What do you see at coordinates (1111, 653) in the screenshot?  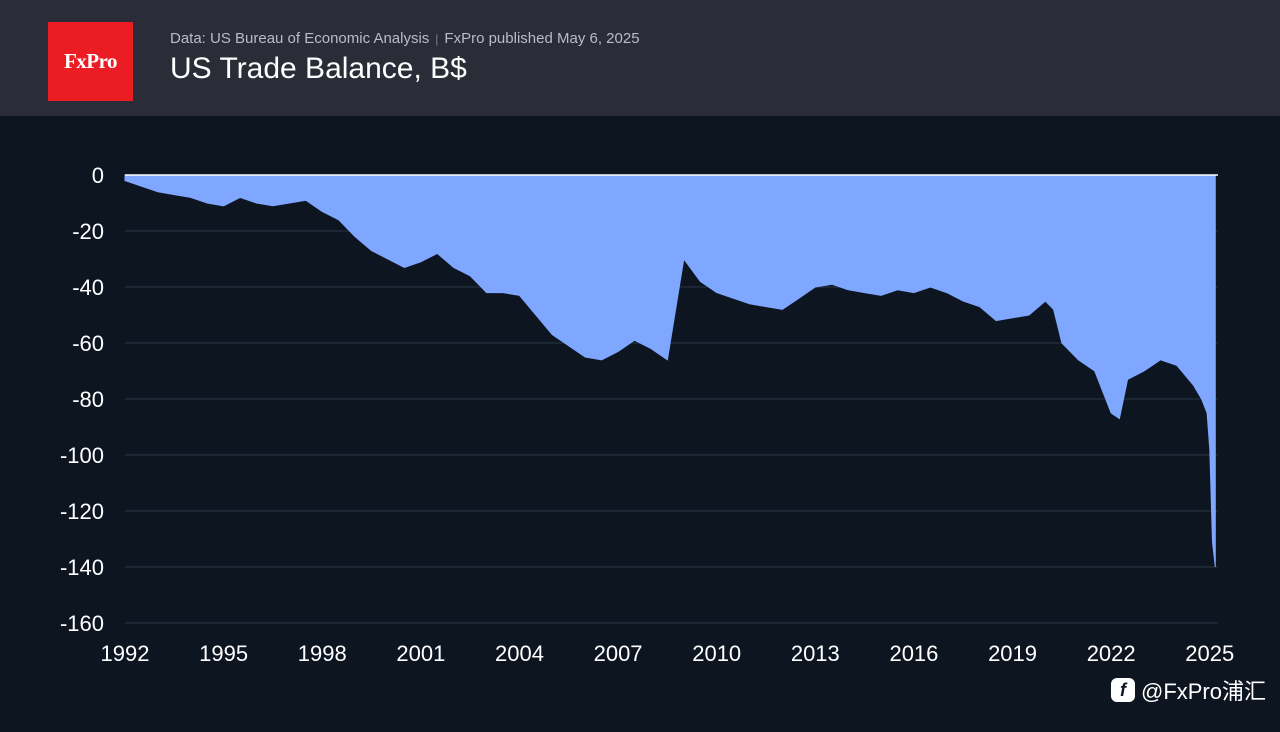 I see `x-tick-label: 2022` at bounding box center [1111, 653].